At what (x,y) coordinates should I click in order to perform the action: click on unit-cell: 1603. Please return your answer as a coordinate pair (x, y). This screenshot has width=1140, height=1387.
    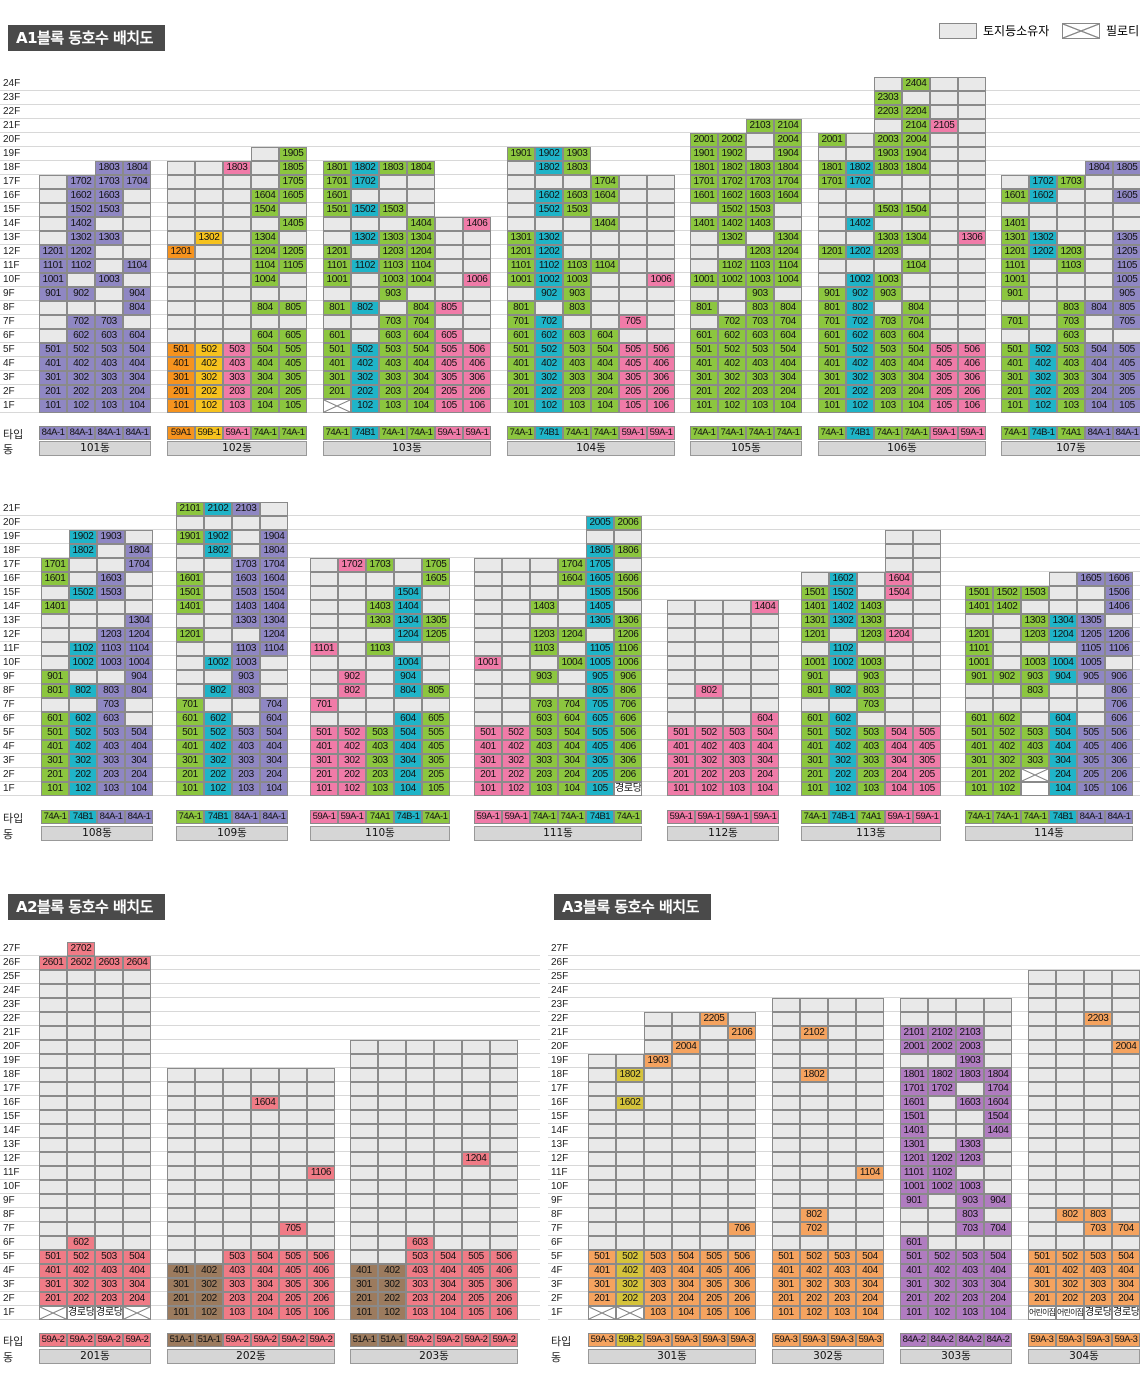
    Looking at the image, I should click on (760, 196).